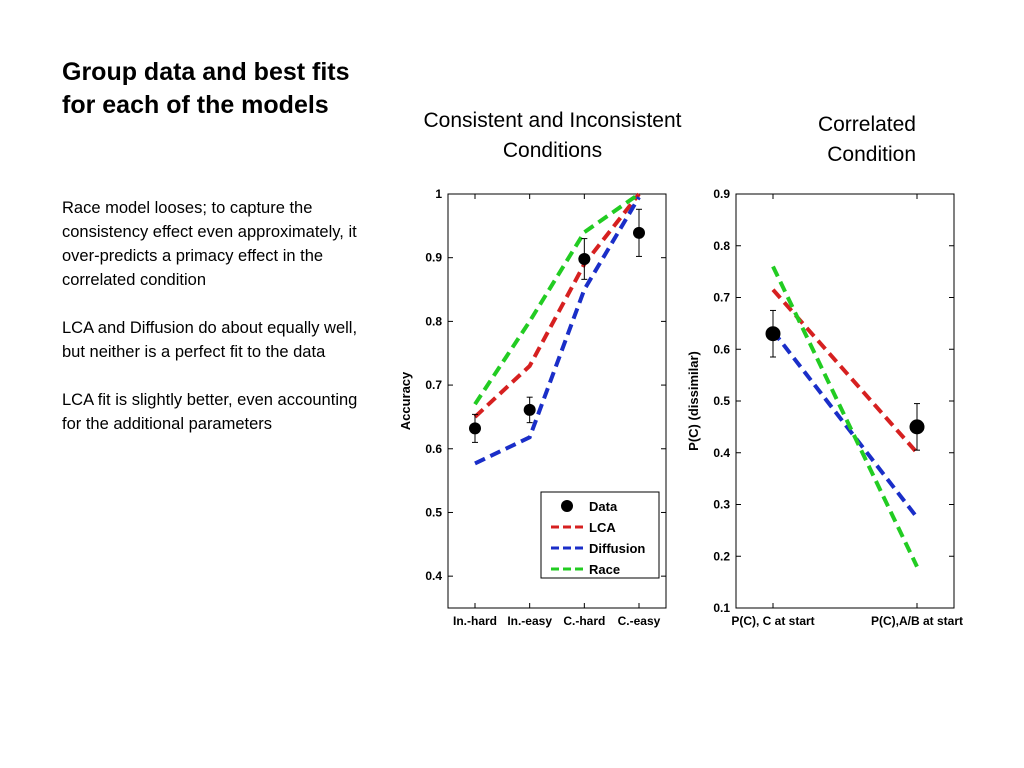  What do you see at coordinates (639, 621) in the screenshot?
I see `x-tick-label: C.-easy` at bounding box center [639, 621].